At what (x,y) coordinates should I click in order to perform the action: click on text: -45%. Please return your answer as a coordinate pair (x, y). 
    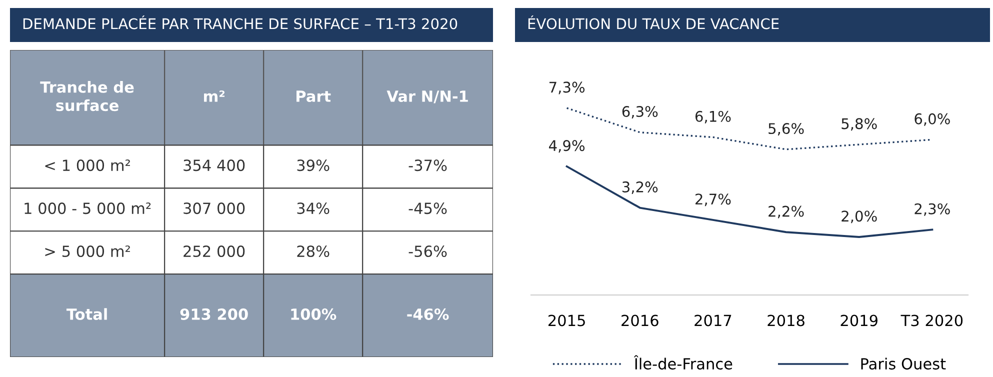
    Looking at the image, I should click on (427, 208).